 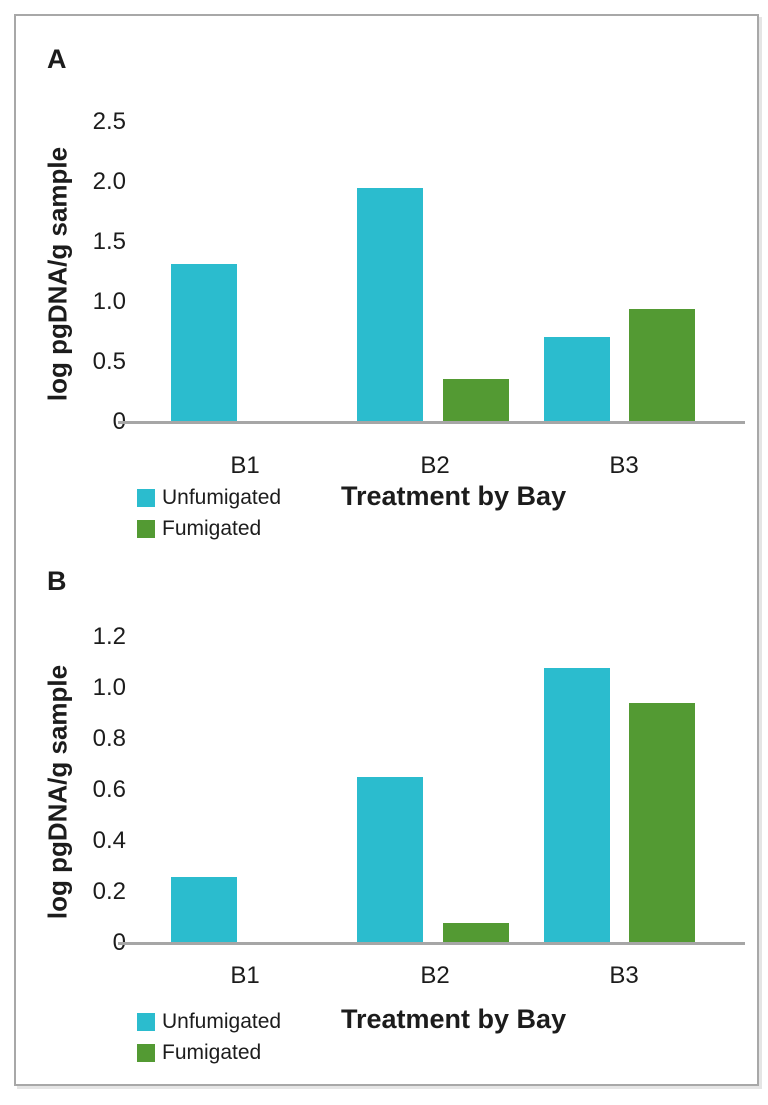 I want to click on y-tick-label: 2.5, so click(x=109, y=121).